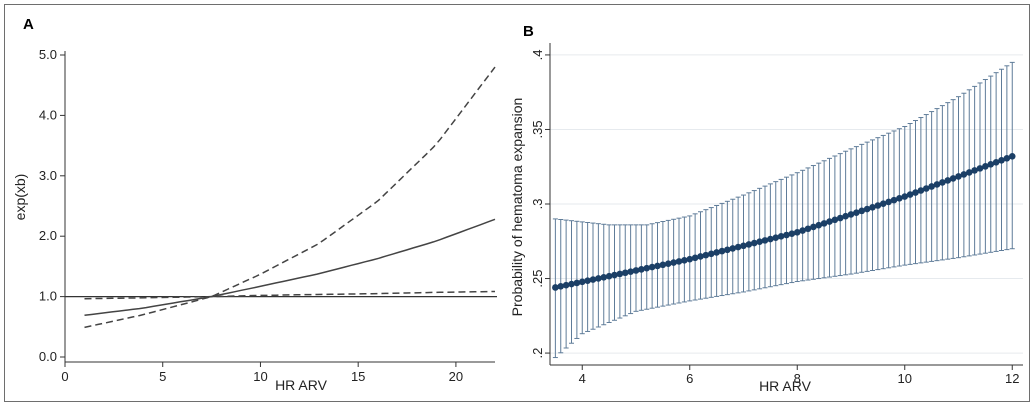 This screenshot has height=407, width=1035. Describe the element at coordinates (537, 129) in the screenshot. I see `panel-b-y-tick-label: .35` at that location.